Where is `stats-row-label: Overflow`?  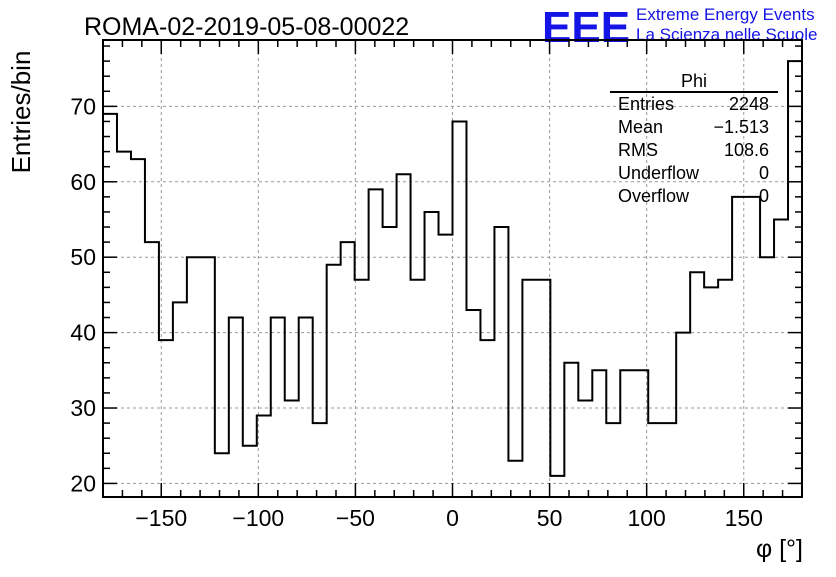 stats-row-label: Overflow is located at coordinates (654, 196).